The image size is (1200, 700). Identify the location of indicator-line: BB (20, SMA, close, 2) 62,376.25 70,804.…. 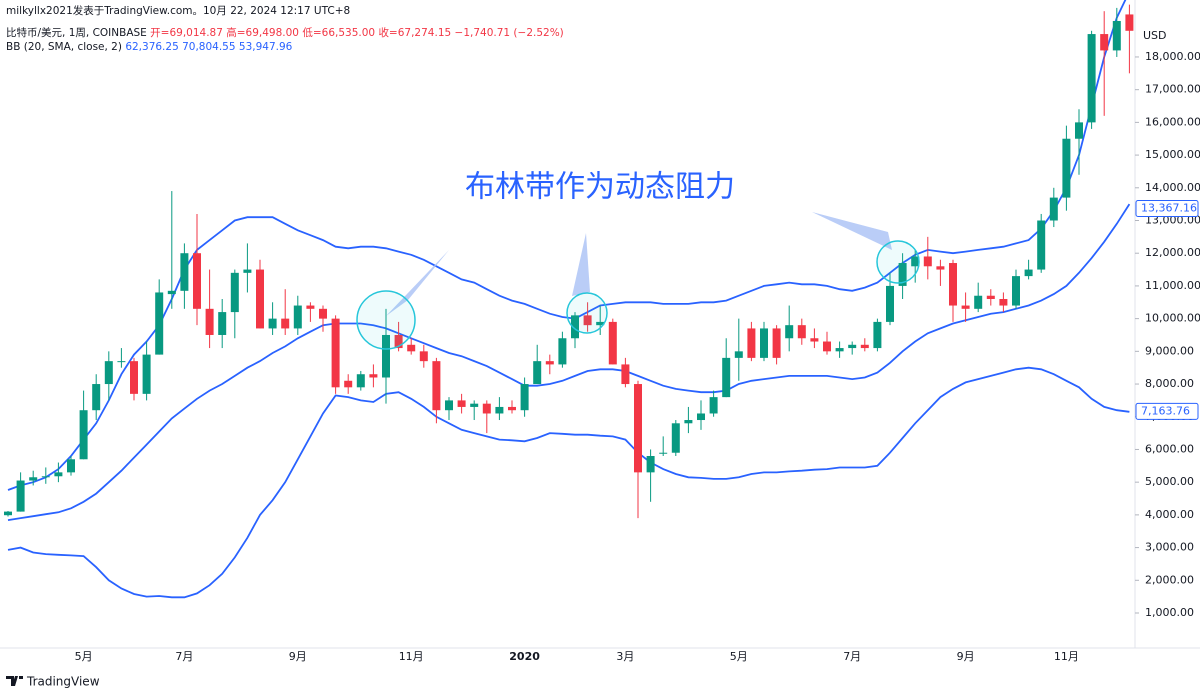
(149, 47).